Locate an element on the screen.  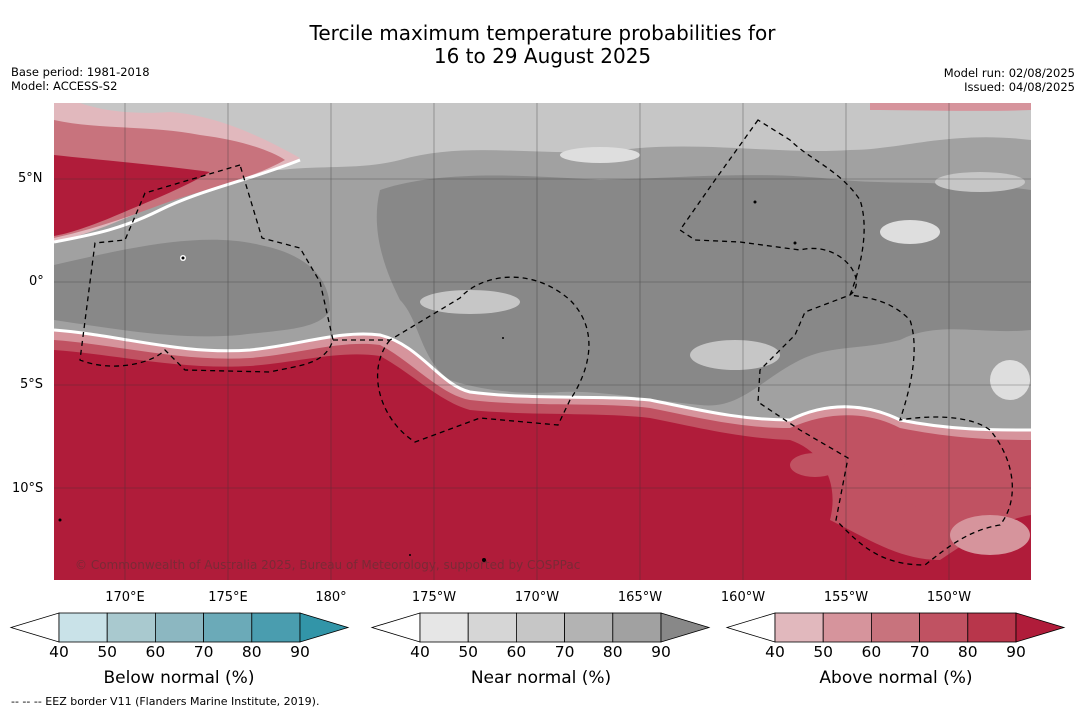
lon-label-155w: 155°W is located at coordinates (846, 597).